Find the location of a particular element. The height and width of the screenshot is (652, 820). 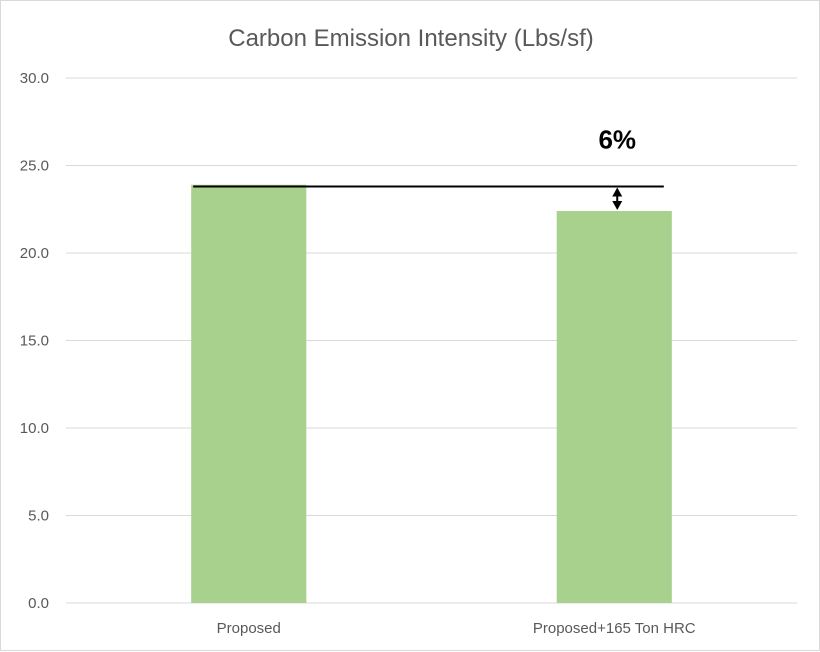

x-category-label: Proposed+165 Ton HRC is located at coordinates (614, 628).